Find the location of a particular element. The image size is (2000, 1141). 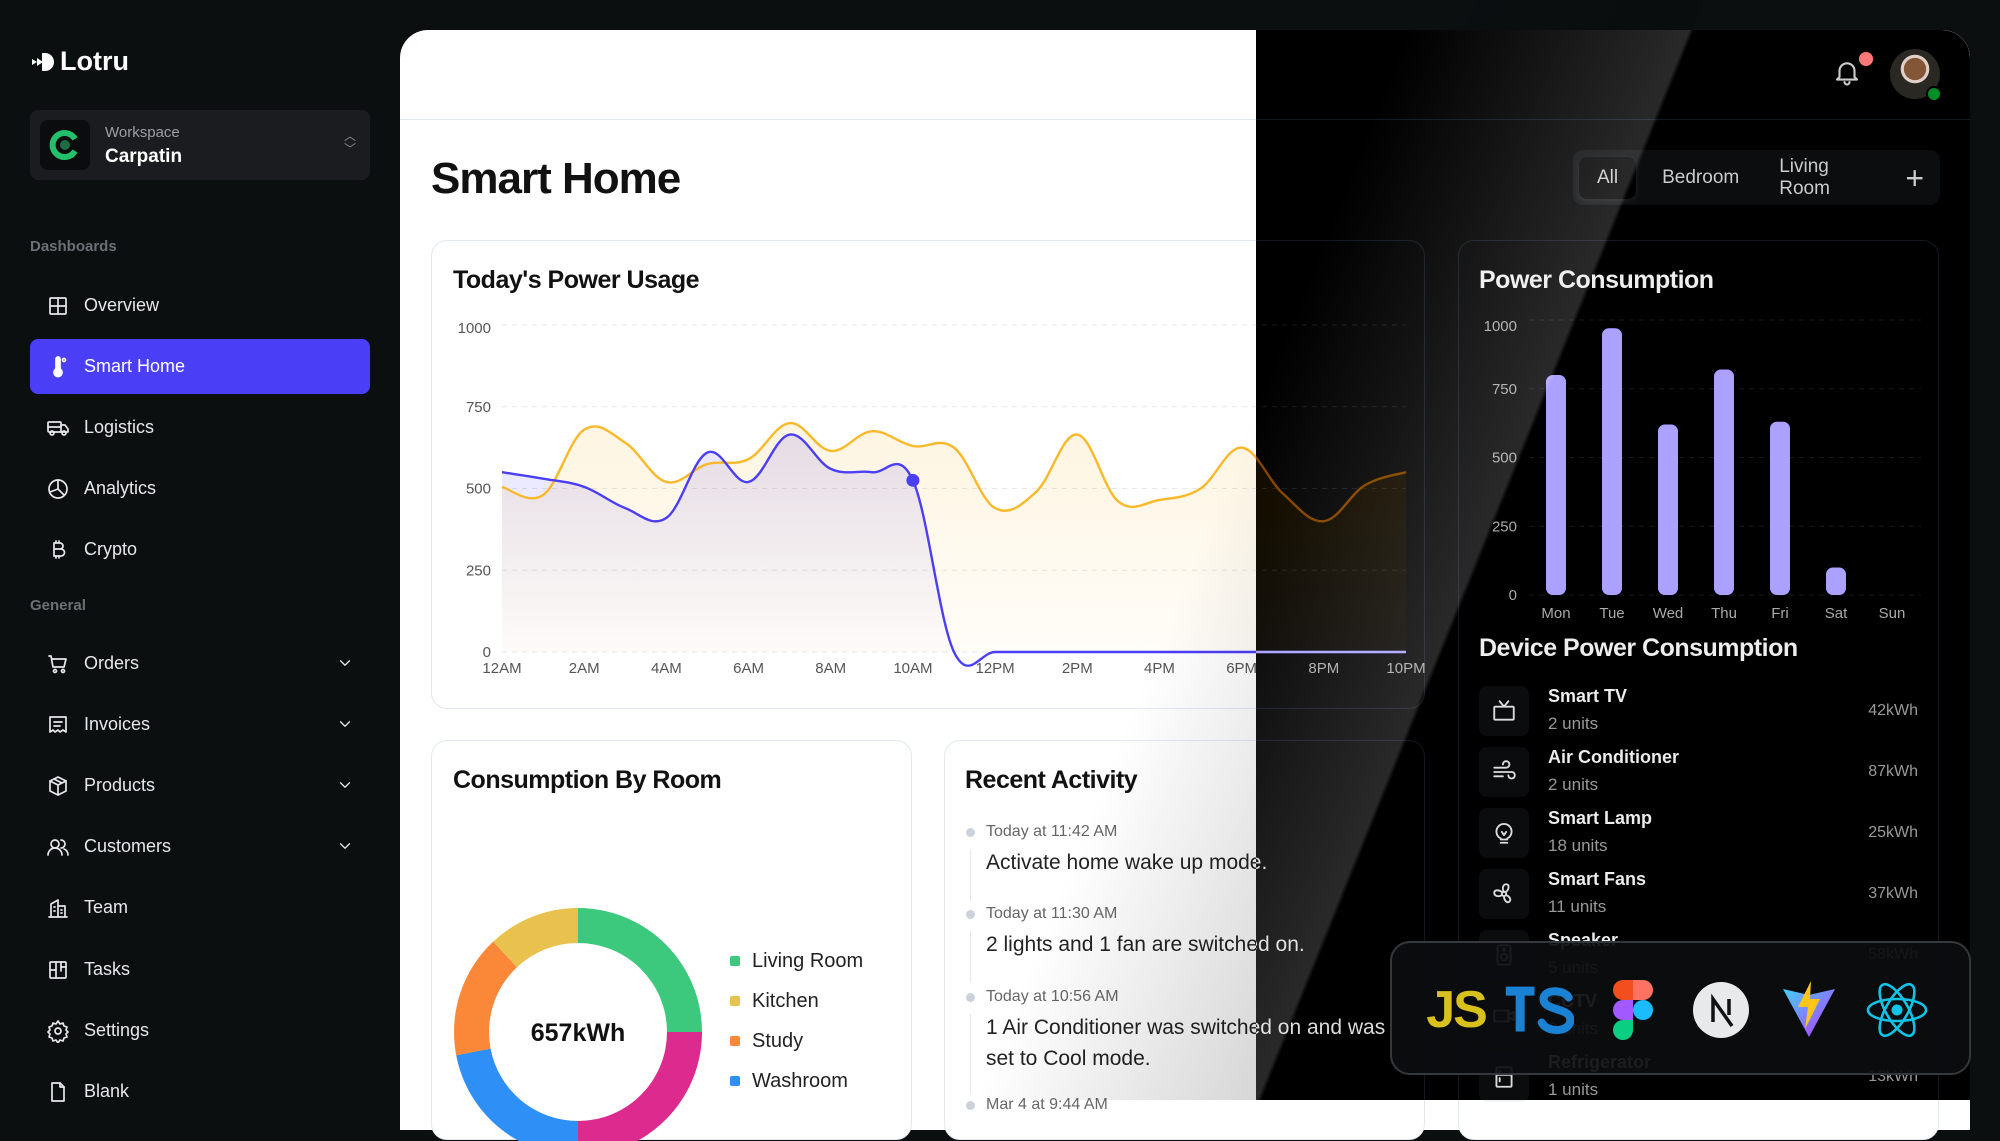

nextjs-logo is located at coordinates (1721, 1010).